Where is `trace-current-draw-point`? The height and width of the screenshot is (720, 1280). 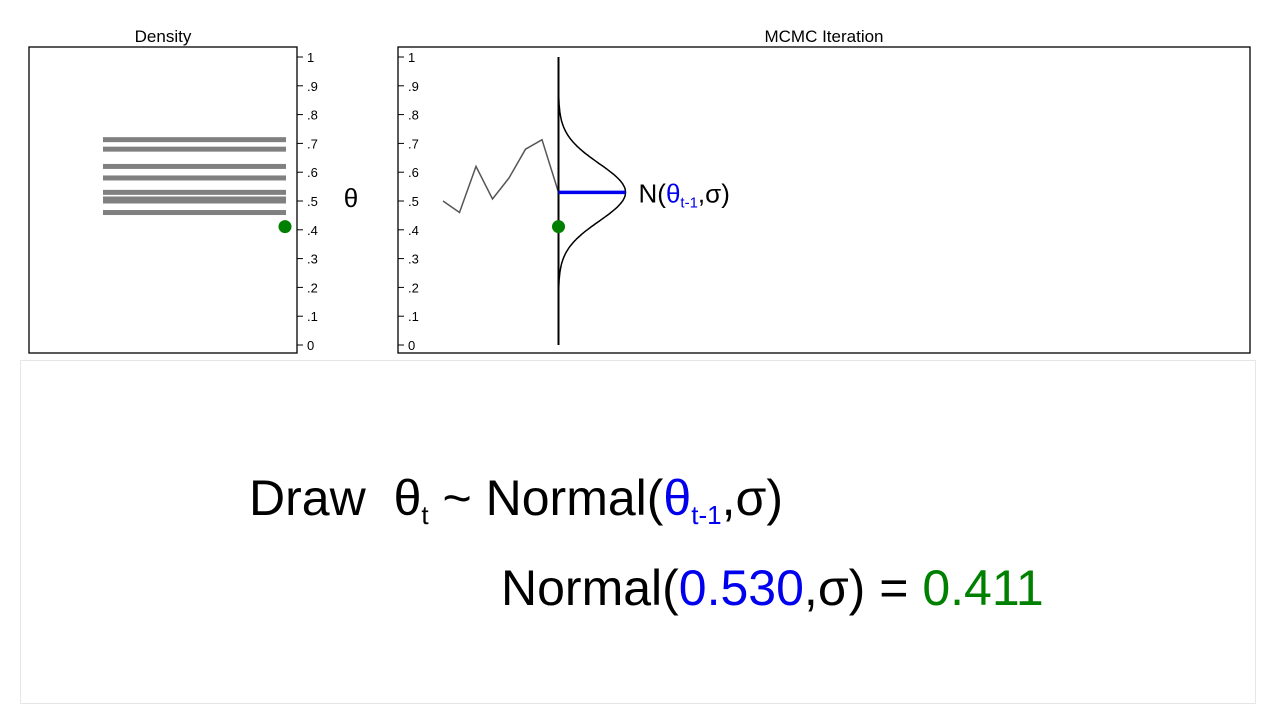 trace-current-draw-point is located at coordinates (558, 227).